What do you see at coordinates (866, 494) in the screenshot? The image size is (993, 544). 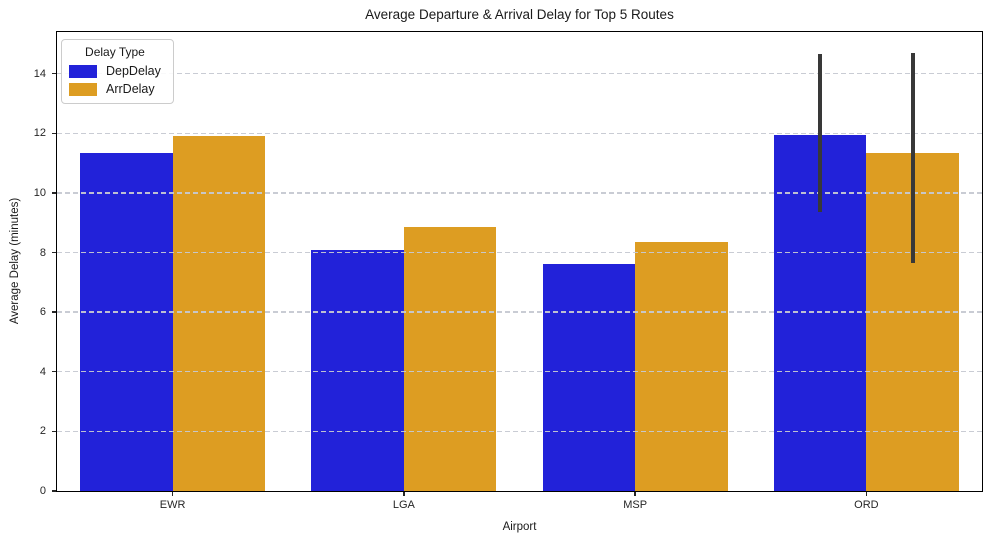 I see `x-tick-mark-ORD` at bounding box center [866, 494].